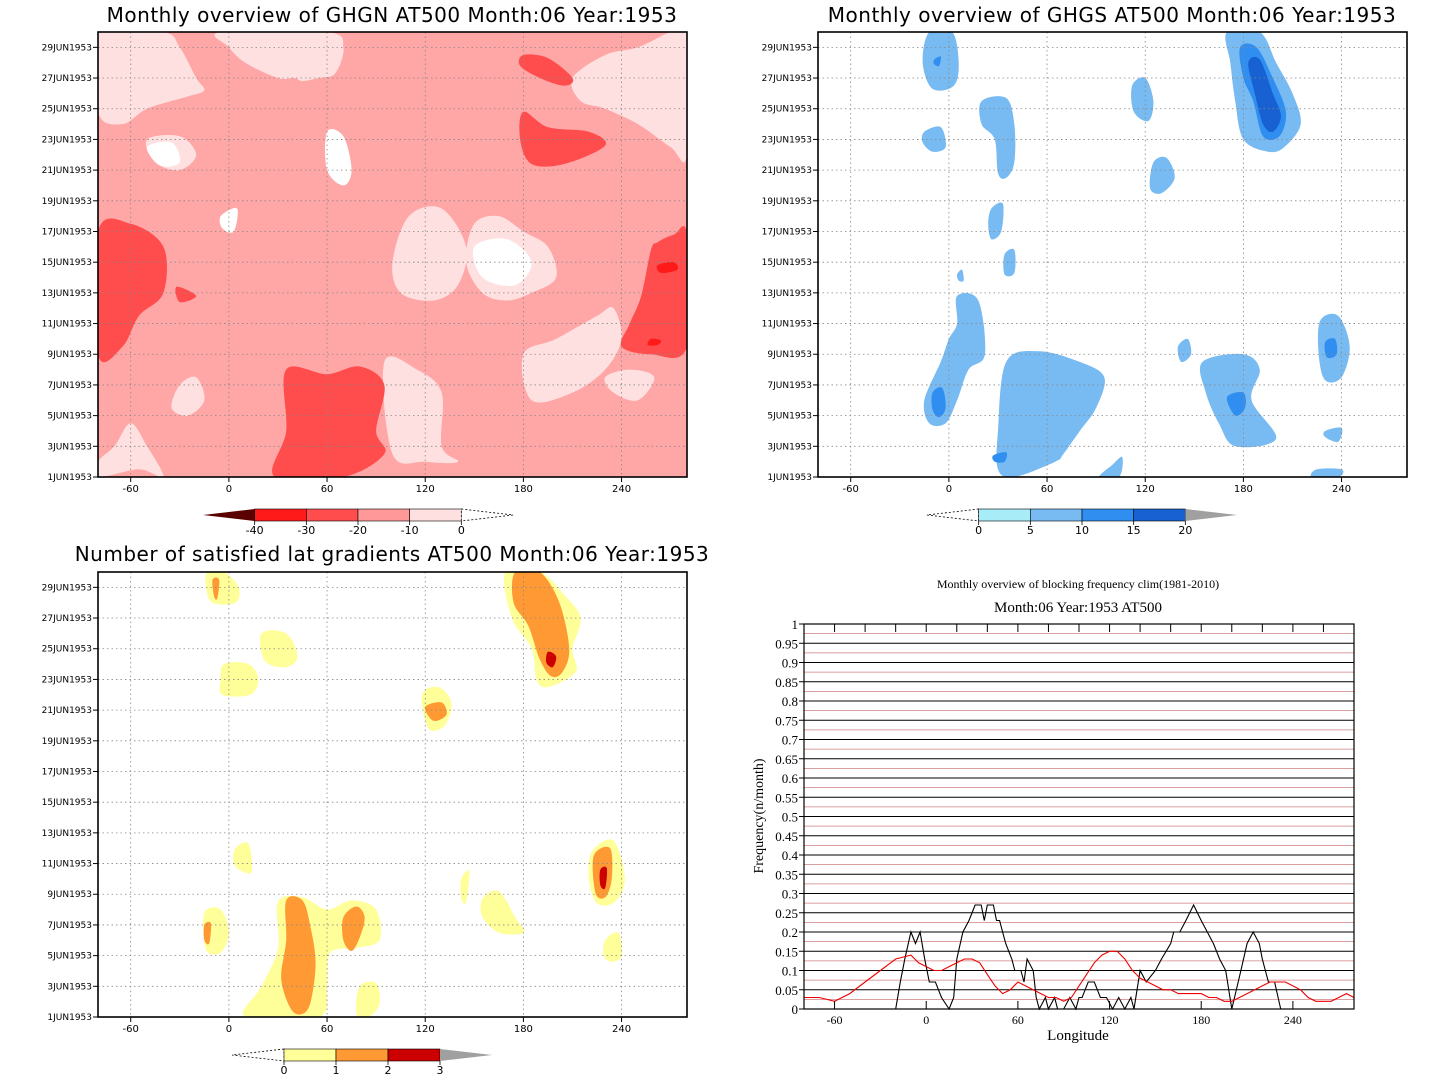 The width and height of the screenshot is (1440, 1091). What do you see at coordinates (786, 951) in the screenshot?
I see `frequency-ytick-label: 0.15` at bounding box center [786, 951].